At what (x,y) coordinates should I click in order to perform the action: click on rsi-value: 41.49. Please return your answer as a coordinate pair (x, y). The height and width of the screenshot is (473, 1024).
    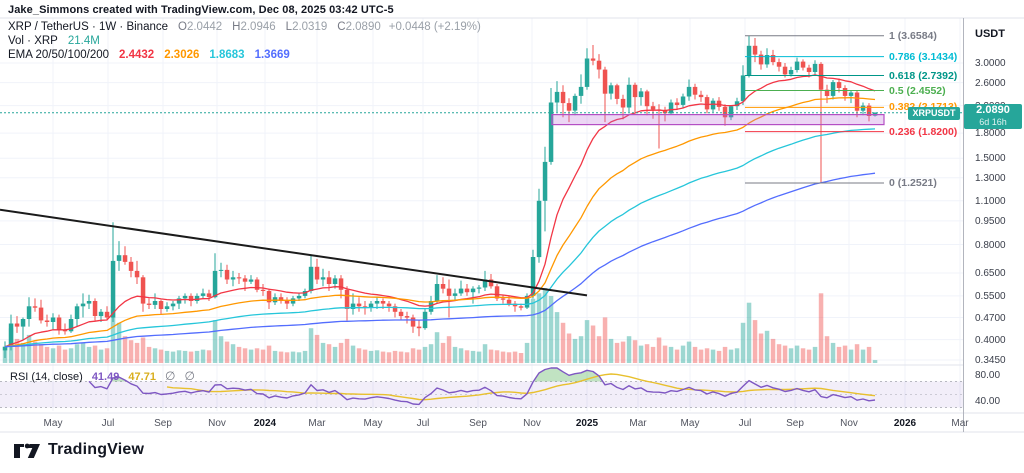
    Looking at the image, I should click on (105, 377).